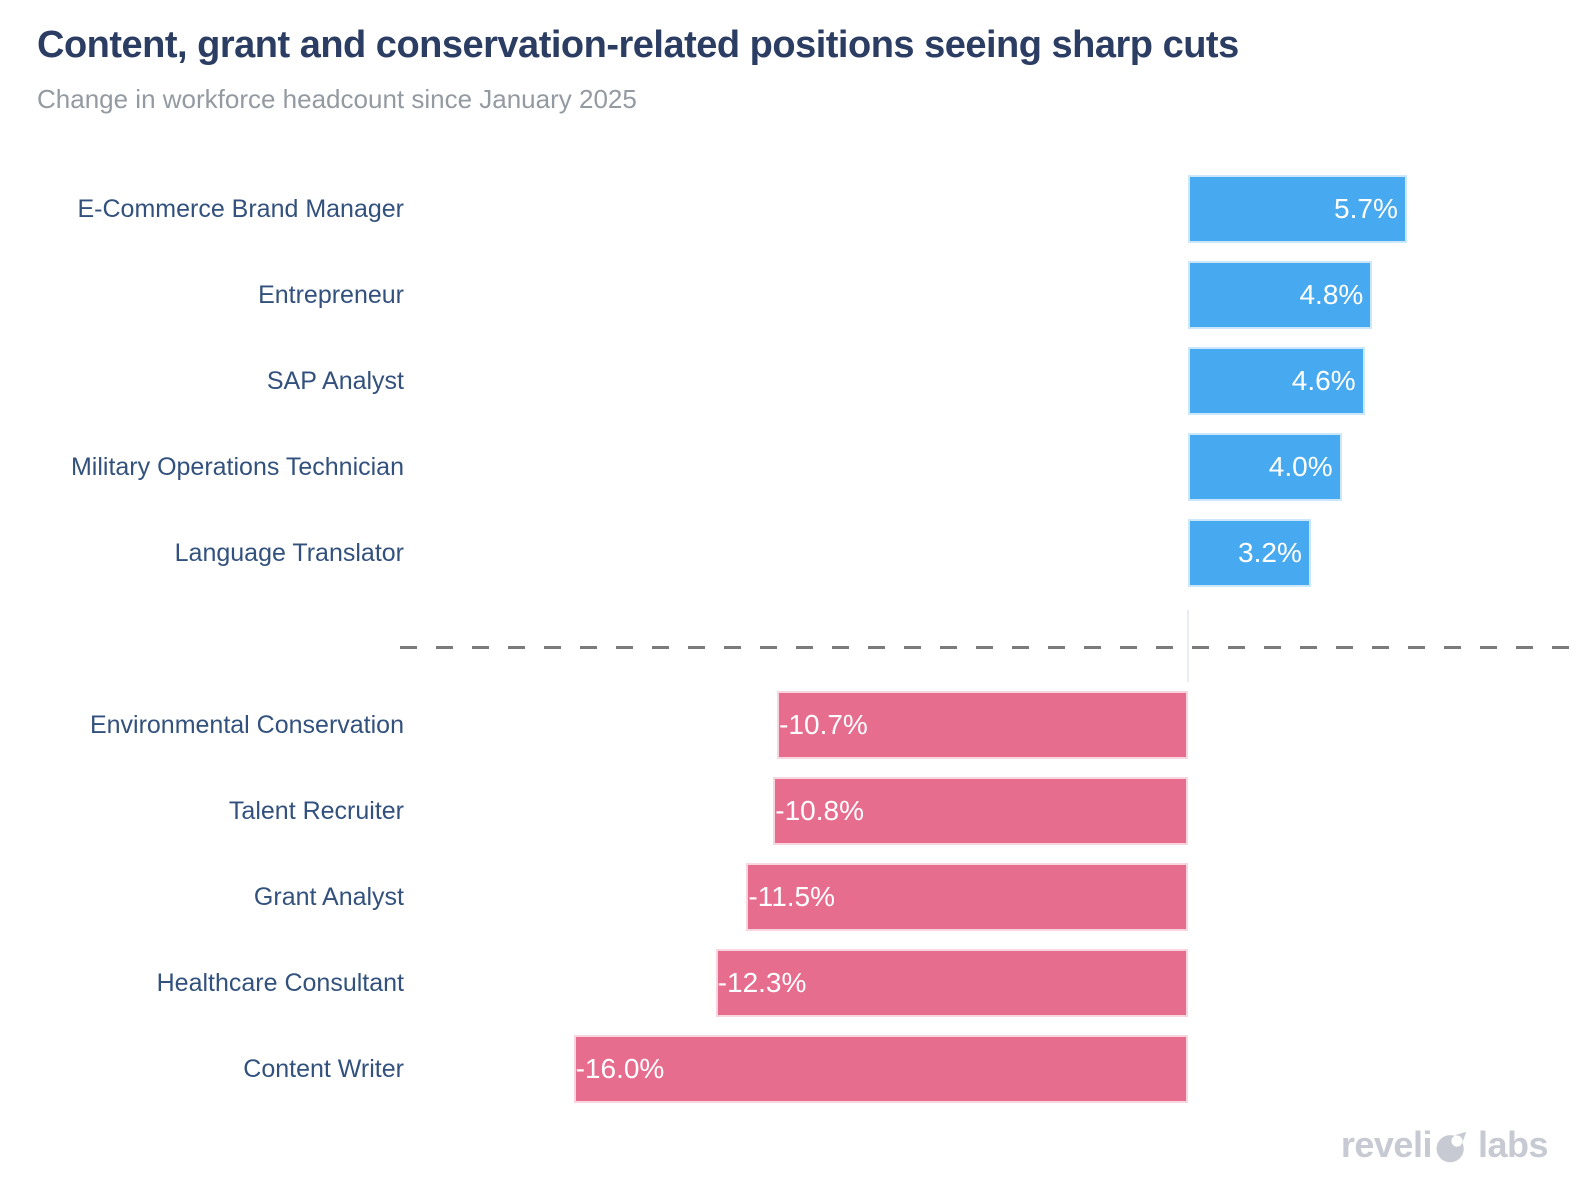 This screenshot has height=1190, width=1588. What do you see at coordinates (1280, 295) in the screenshot?
I see `positive-bar: 4.8%` at bounding box center [1280, 295].